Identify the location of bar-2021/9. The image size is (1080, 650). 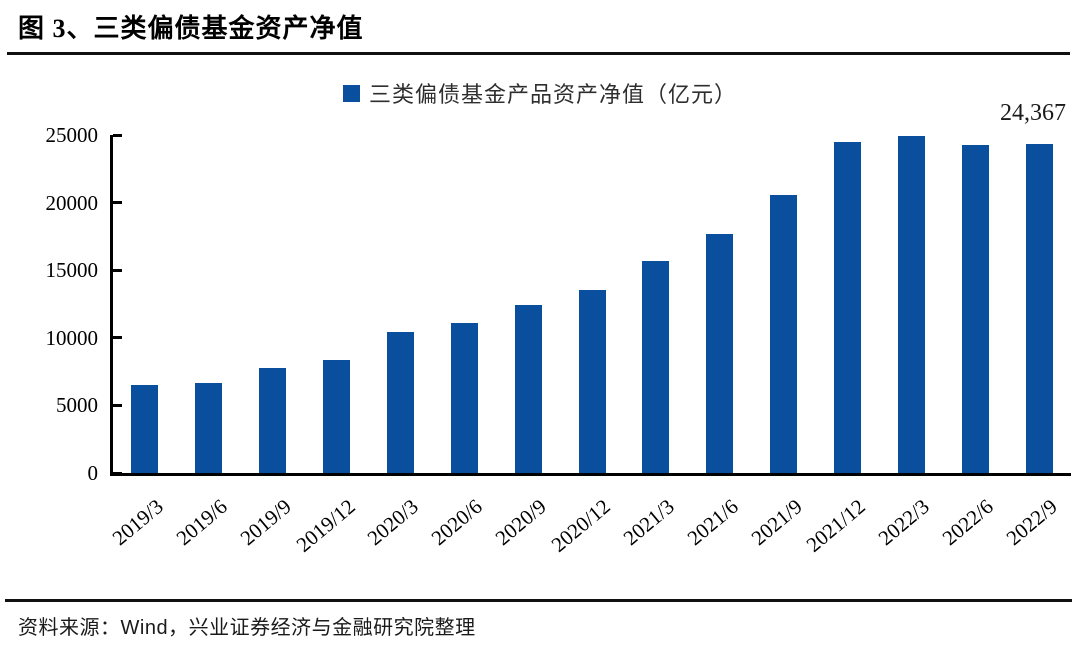
(784, 334).